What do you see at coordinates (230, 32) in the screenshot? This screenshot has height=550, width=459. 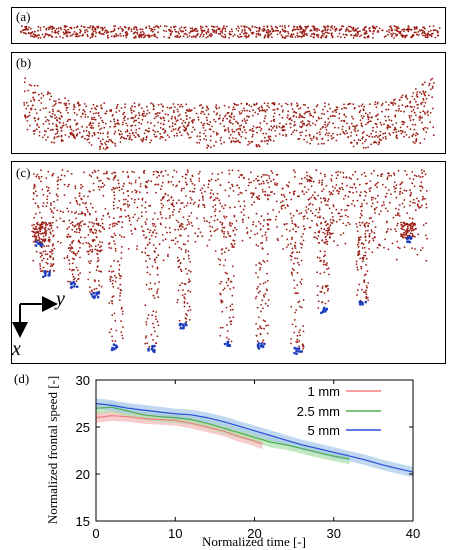 I see `panel-a-particles` at bounding box center [230, 32].